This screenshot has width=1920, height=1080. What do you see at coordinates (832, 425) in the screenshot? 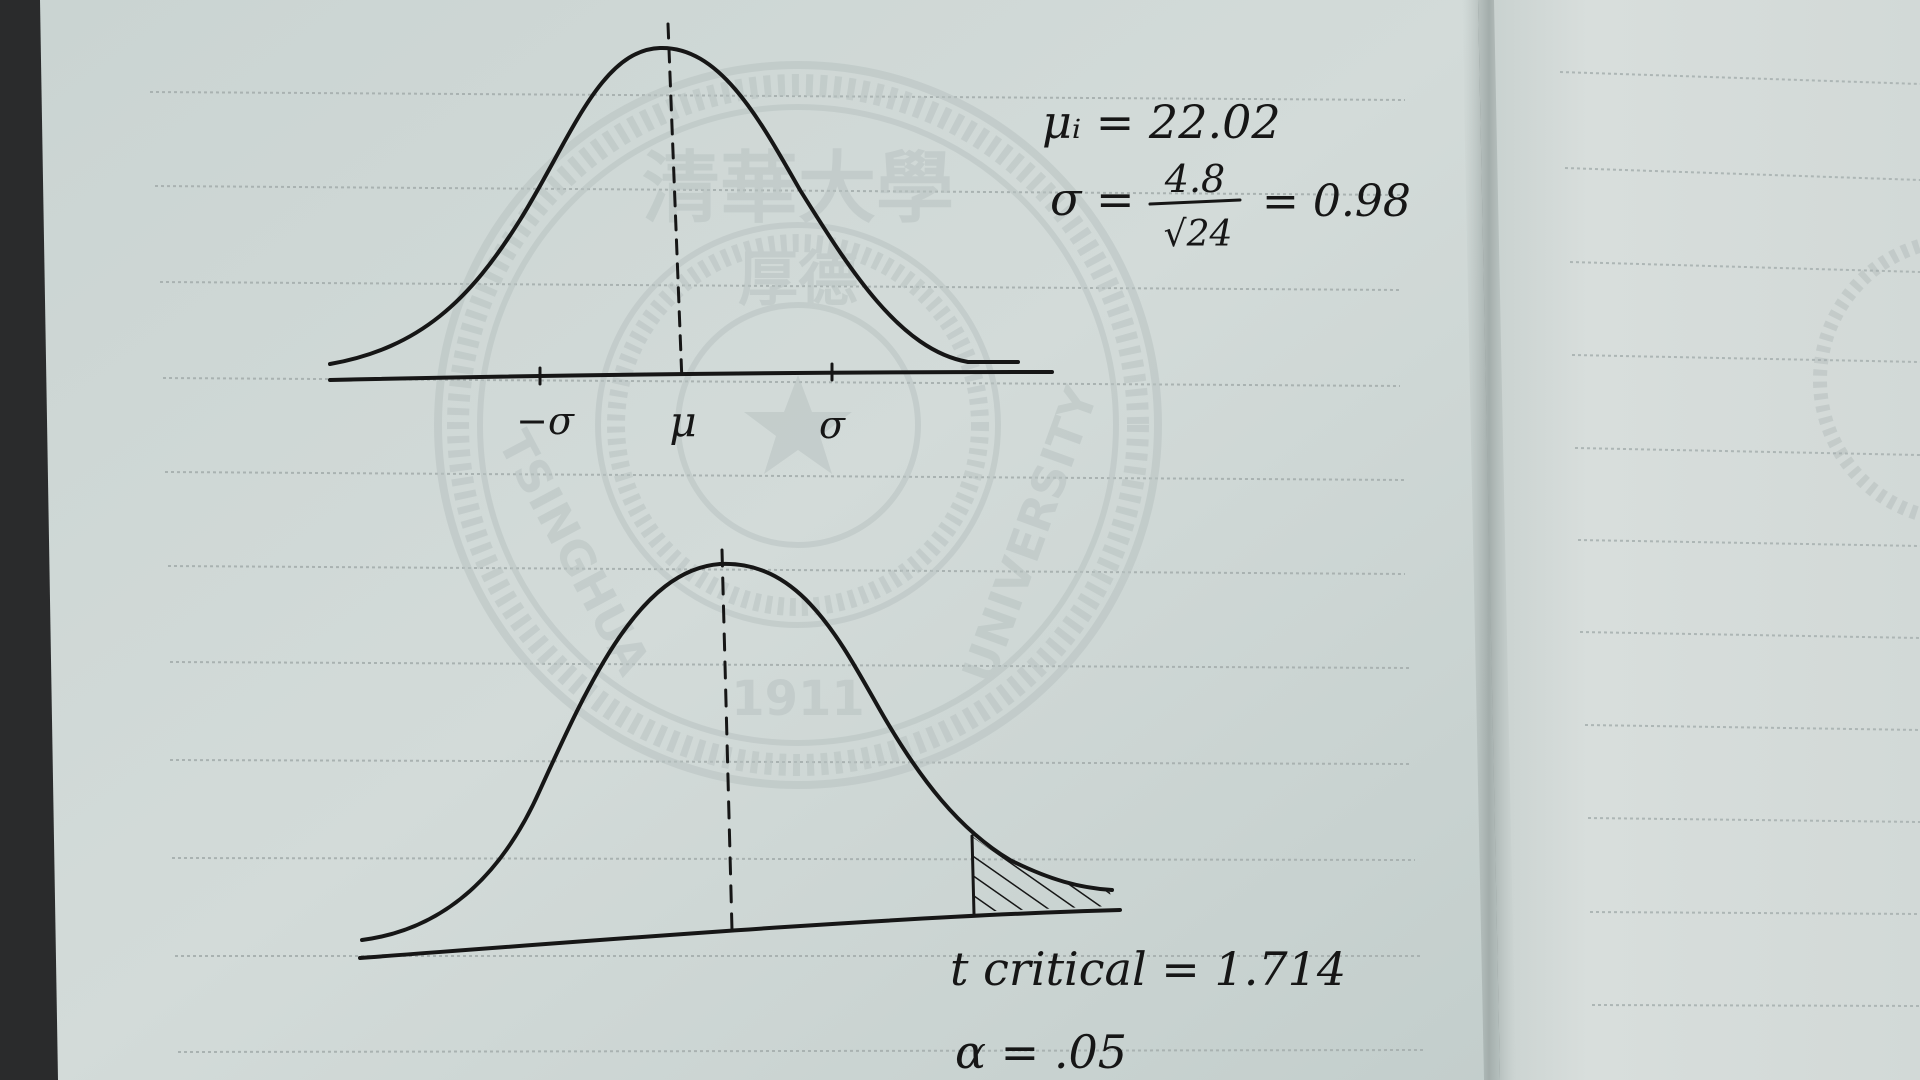
I see `top-label-sigma: σ` at bounding box center [832, 425].